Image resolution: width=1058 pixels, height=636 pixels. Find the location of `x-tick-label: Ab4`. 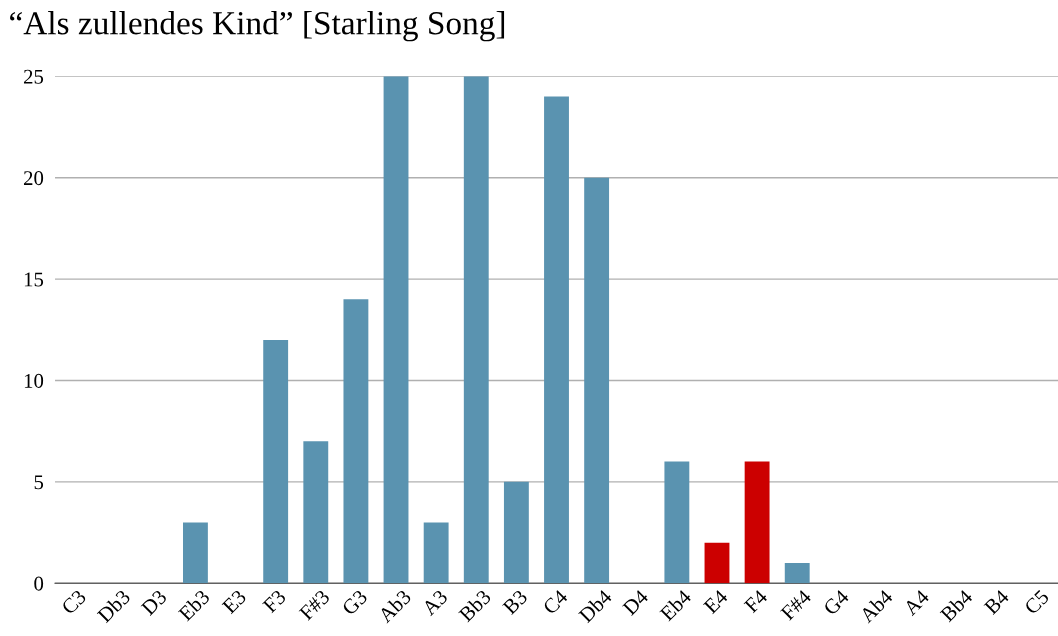

x-tick-label: Ab4 is located at coordinates (876, 606).